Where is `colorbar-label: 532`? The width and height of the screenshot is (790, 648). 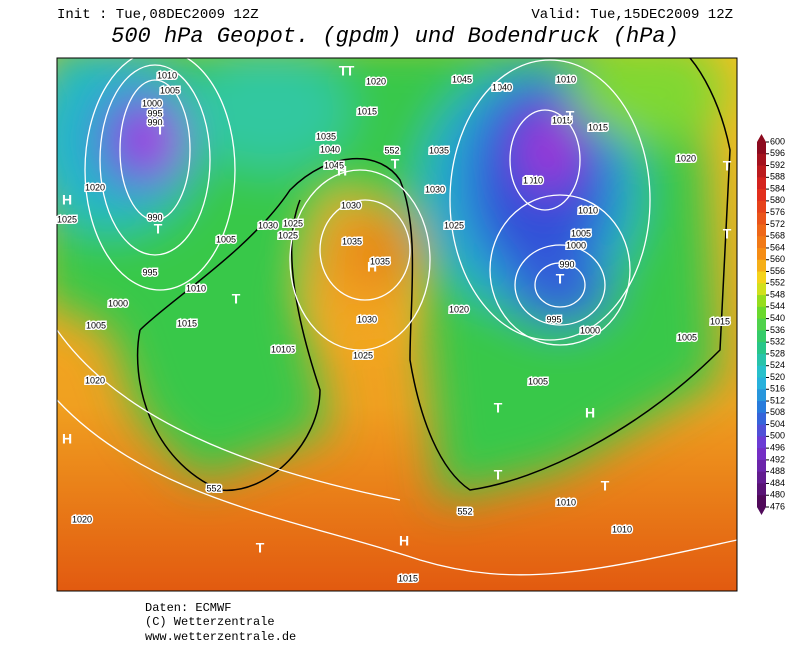 colorbar-label: 532 is located at coordinates (777, 342).